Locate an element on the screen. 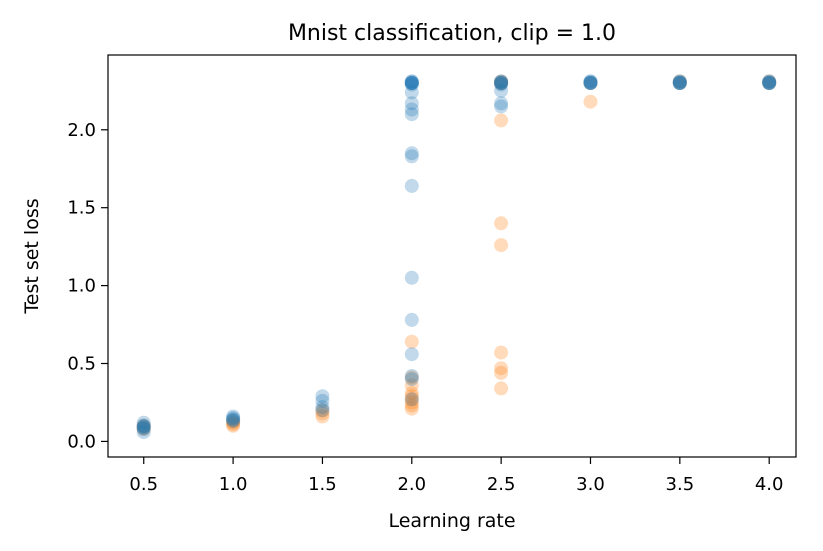 The width and height of the screenshot is (823, 551). x-tick-label: 2.5 is located at coordinates (501, 484).